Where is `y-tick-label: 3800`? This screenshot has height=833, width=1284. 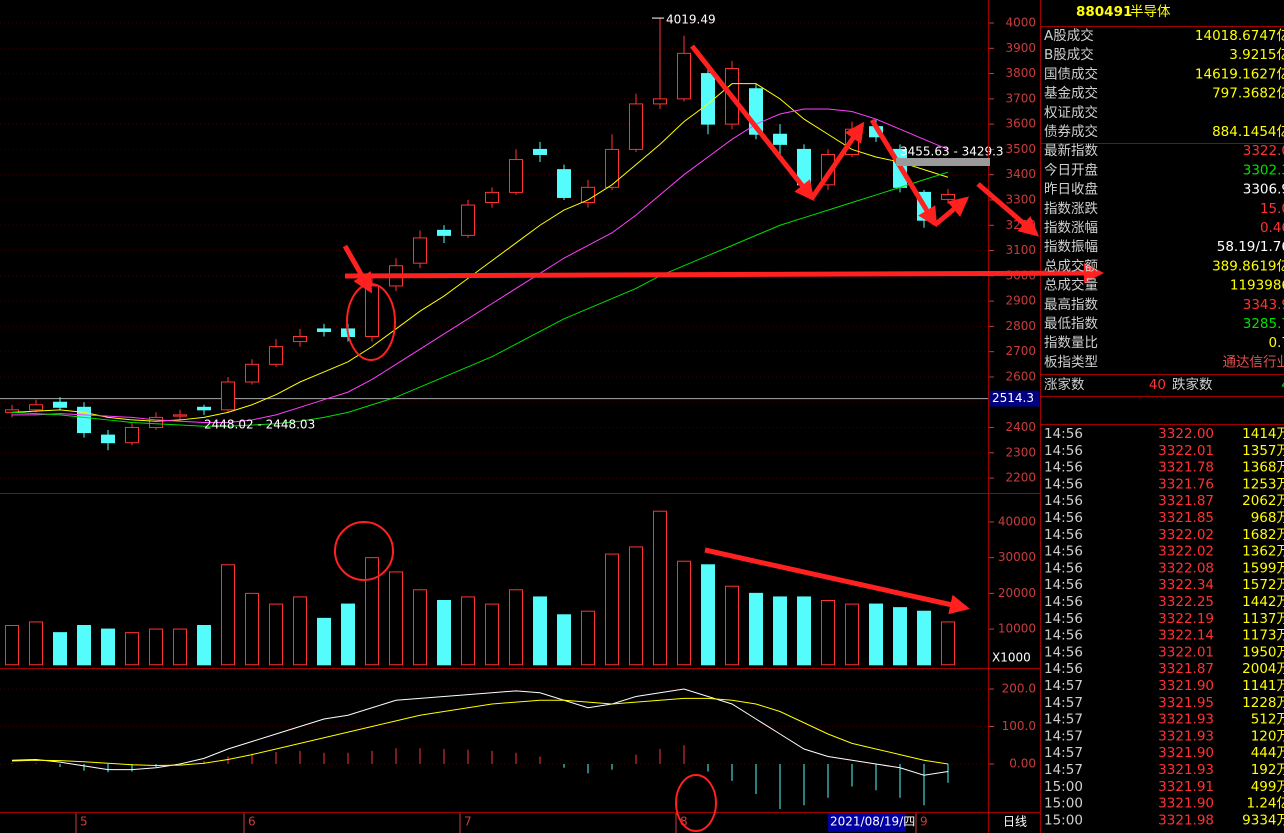
y-tick-label: 3800 is located at coordinates (1020, 73).